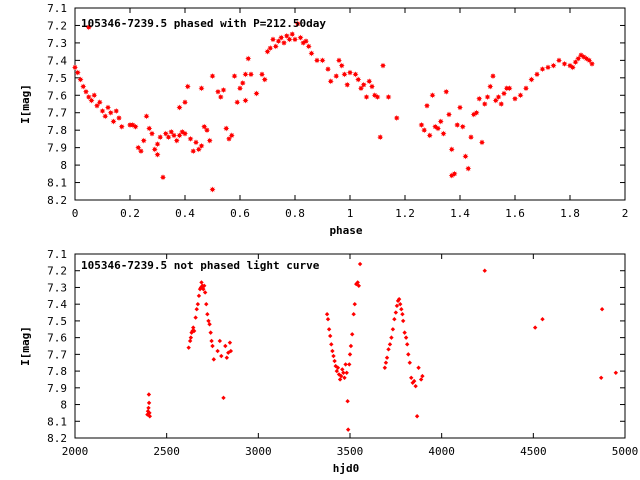 Image resolution: width=640 pixels, height=480 pixels. I want to click on phased-x-tick-label: 1.6, so click(515, 213).